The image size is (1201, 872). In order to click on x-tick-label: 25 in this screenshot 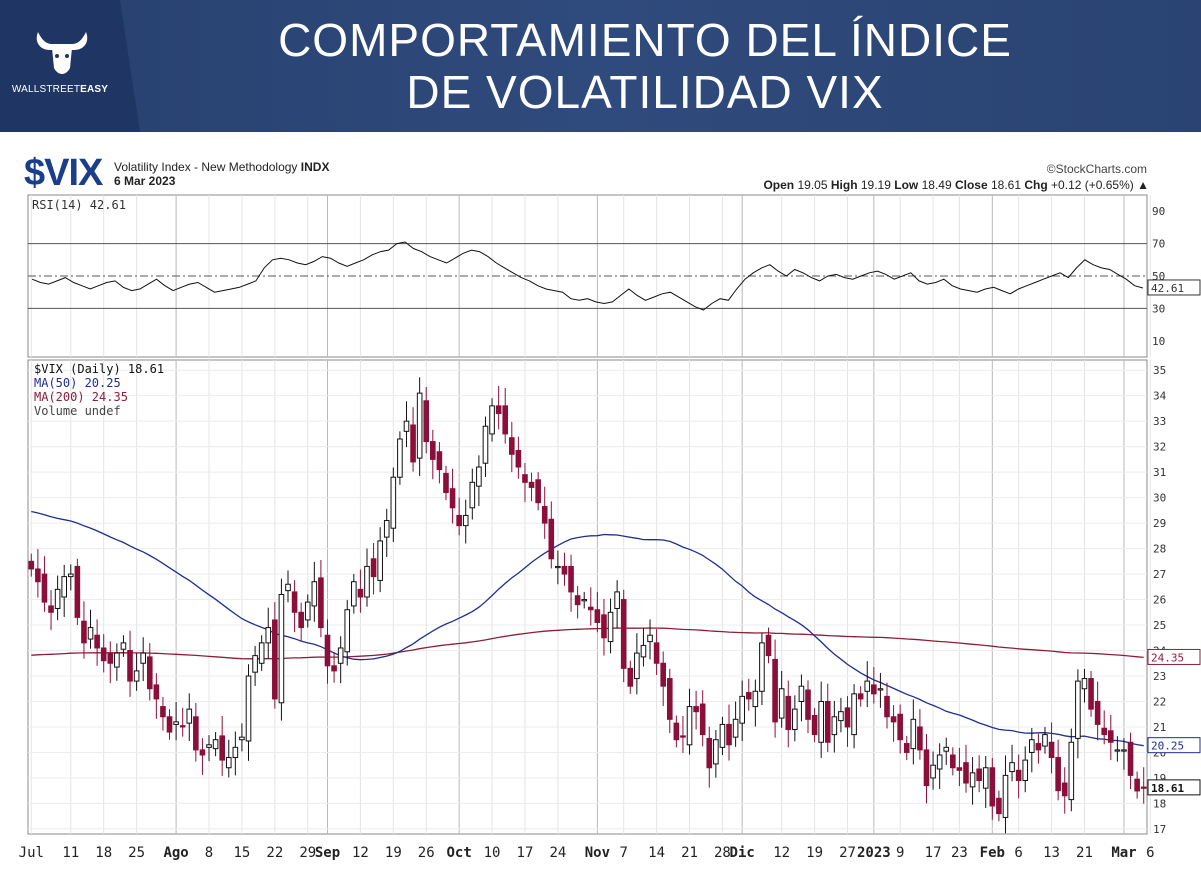, I will do `click(136, 853)`.